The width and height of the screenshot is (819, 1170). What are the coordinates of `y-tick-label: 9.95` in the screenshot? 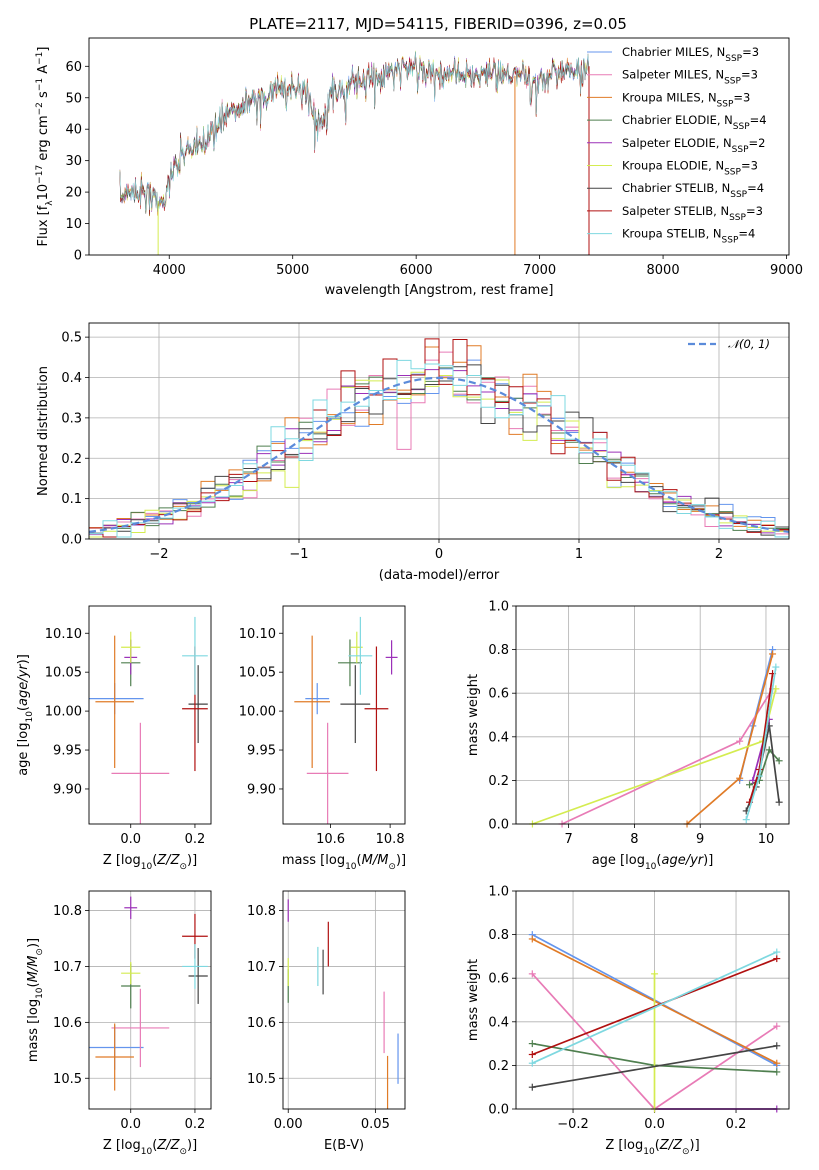 It's located at (261, 751).